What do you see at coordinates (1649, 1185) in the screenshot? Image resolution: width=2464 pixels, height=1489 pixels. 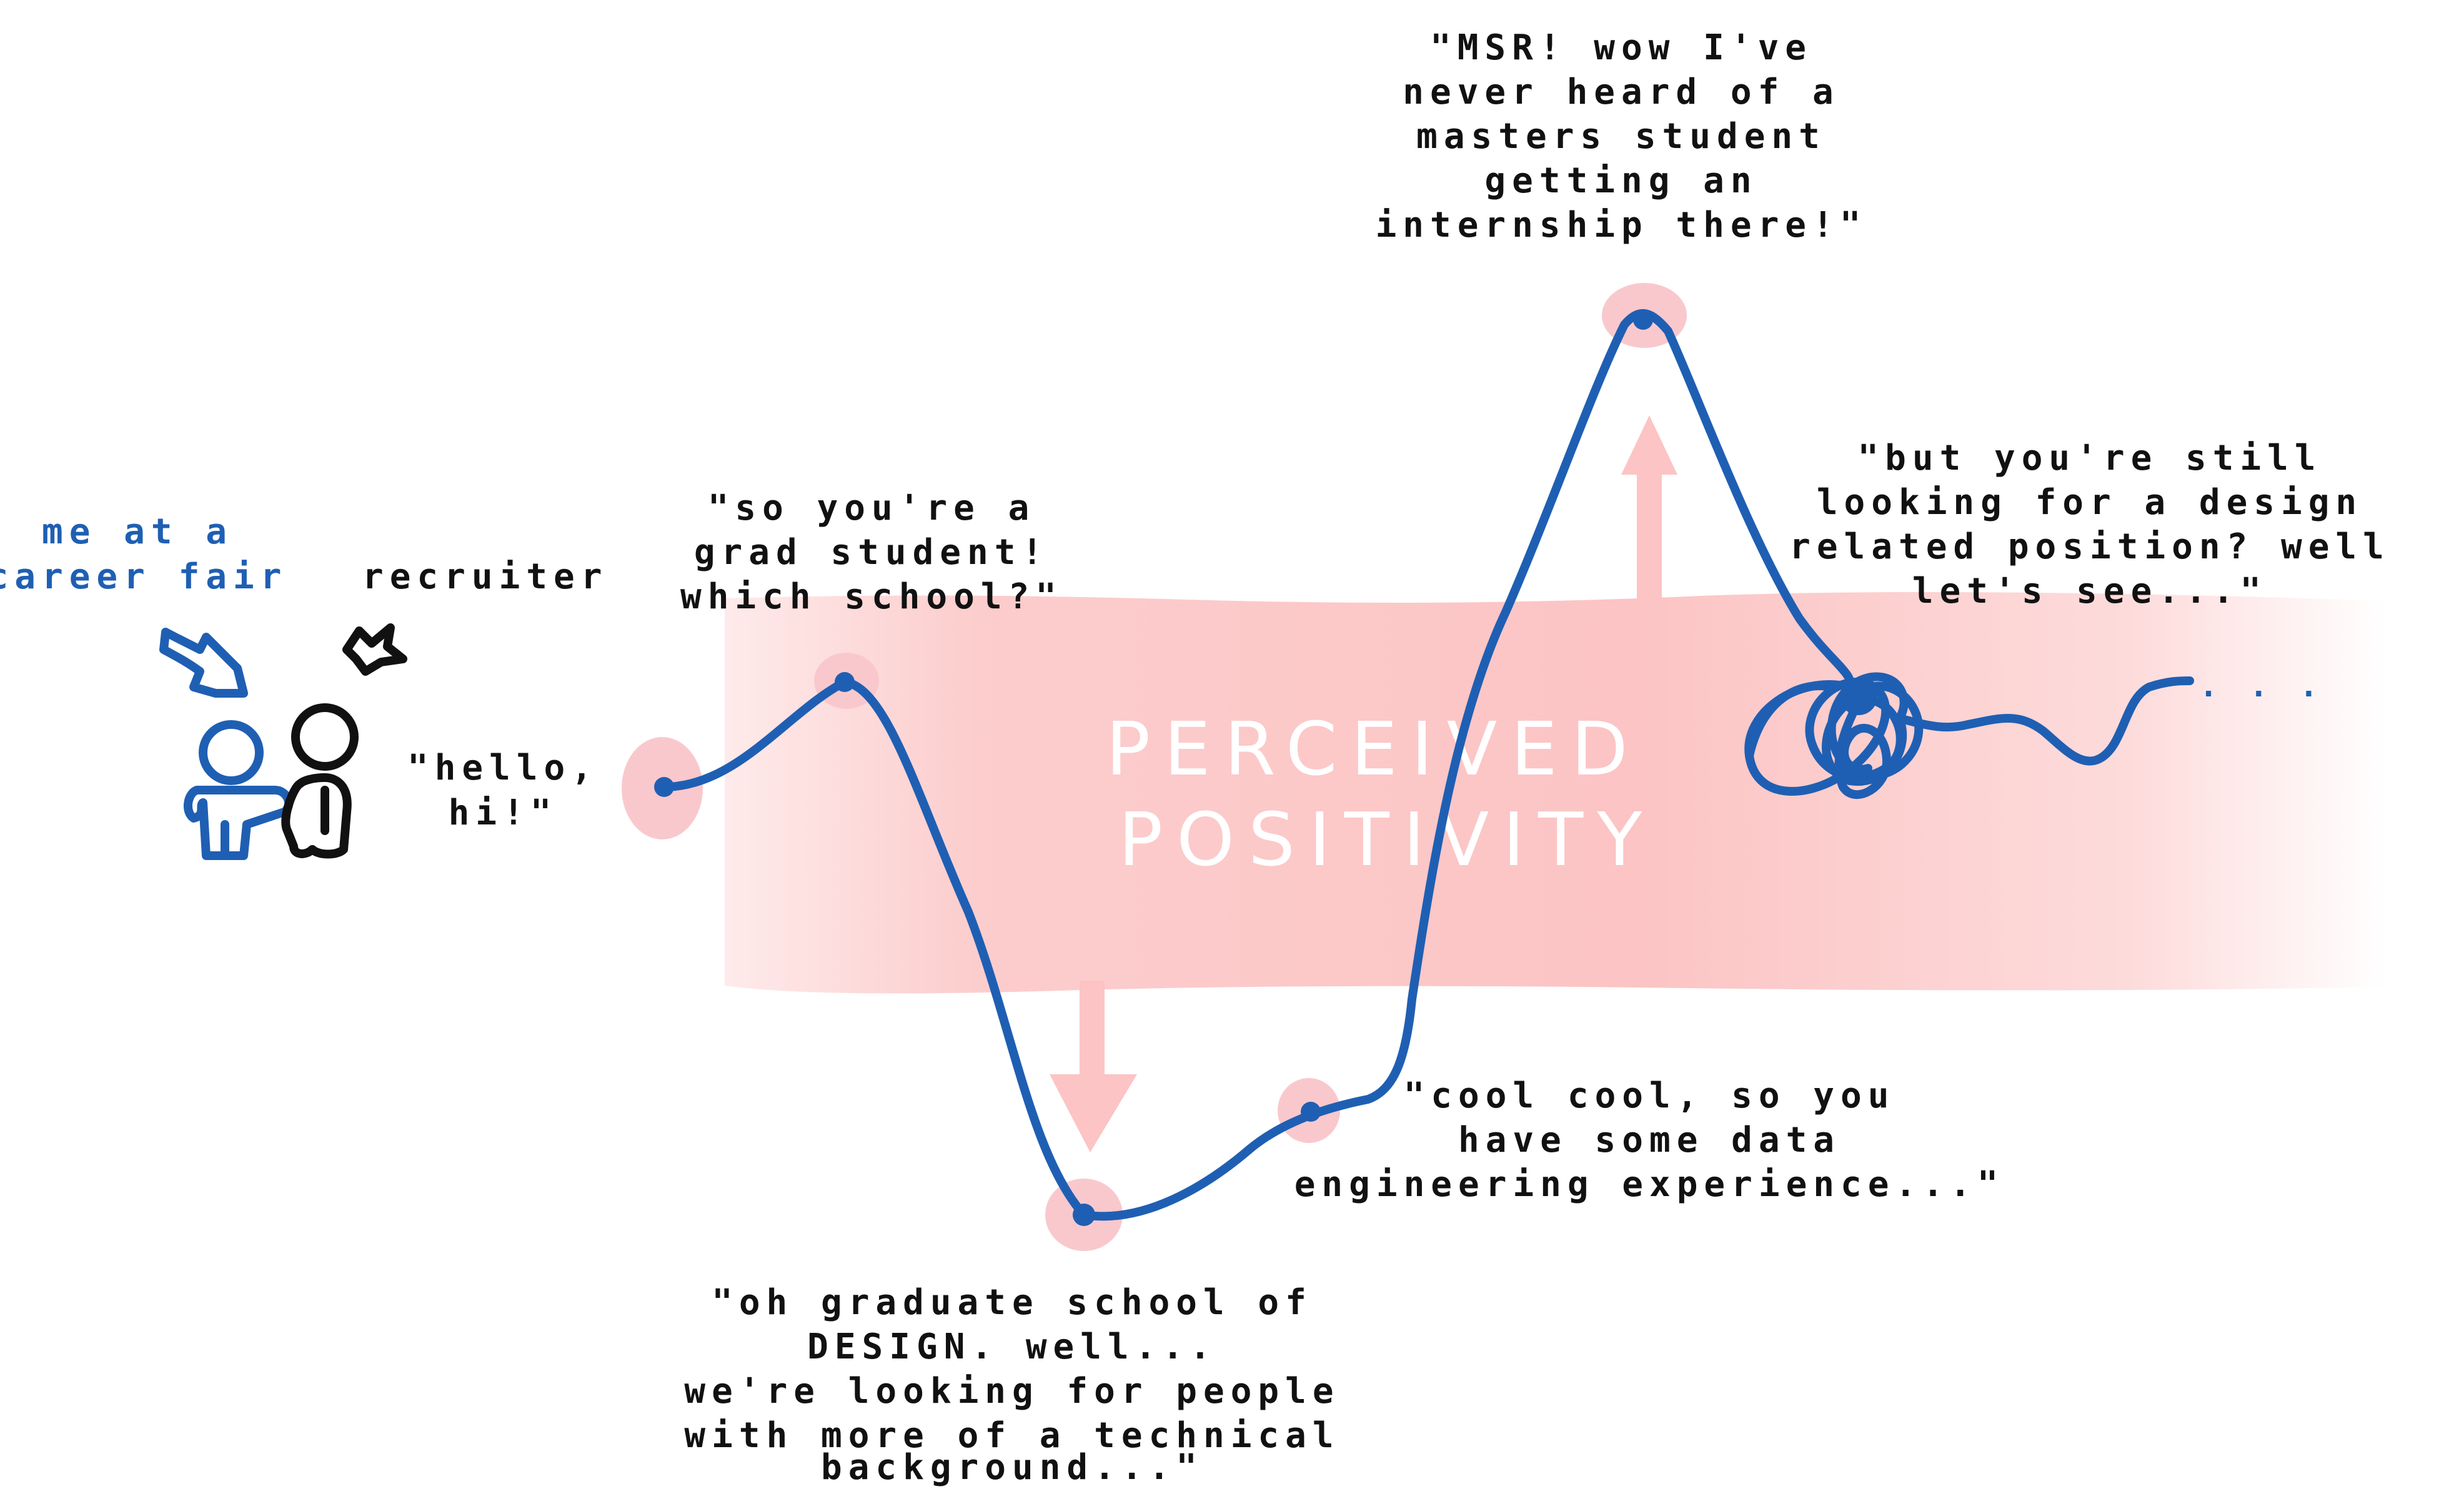 I see `svg-text: engineering experience..."` at bounding box center [1649, 1185].